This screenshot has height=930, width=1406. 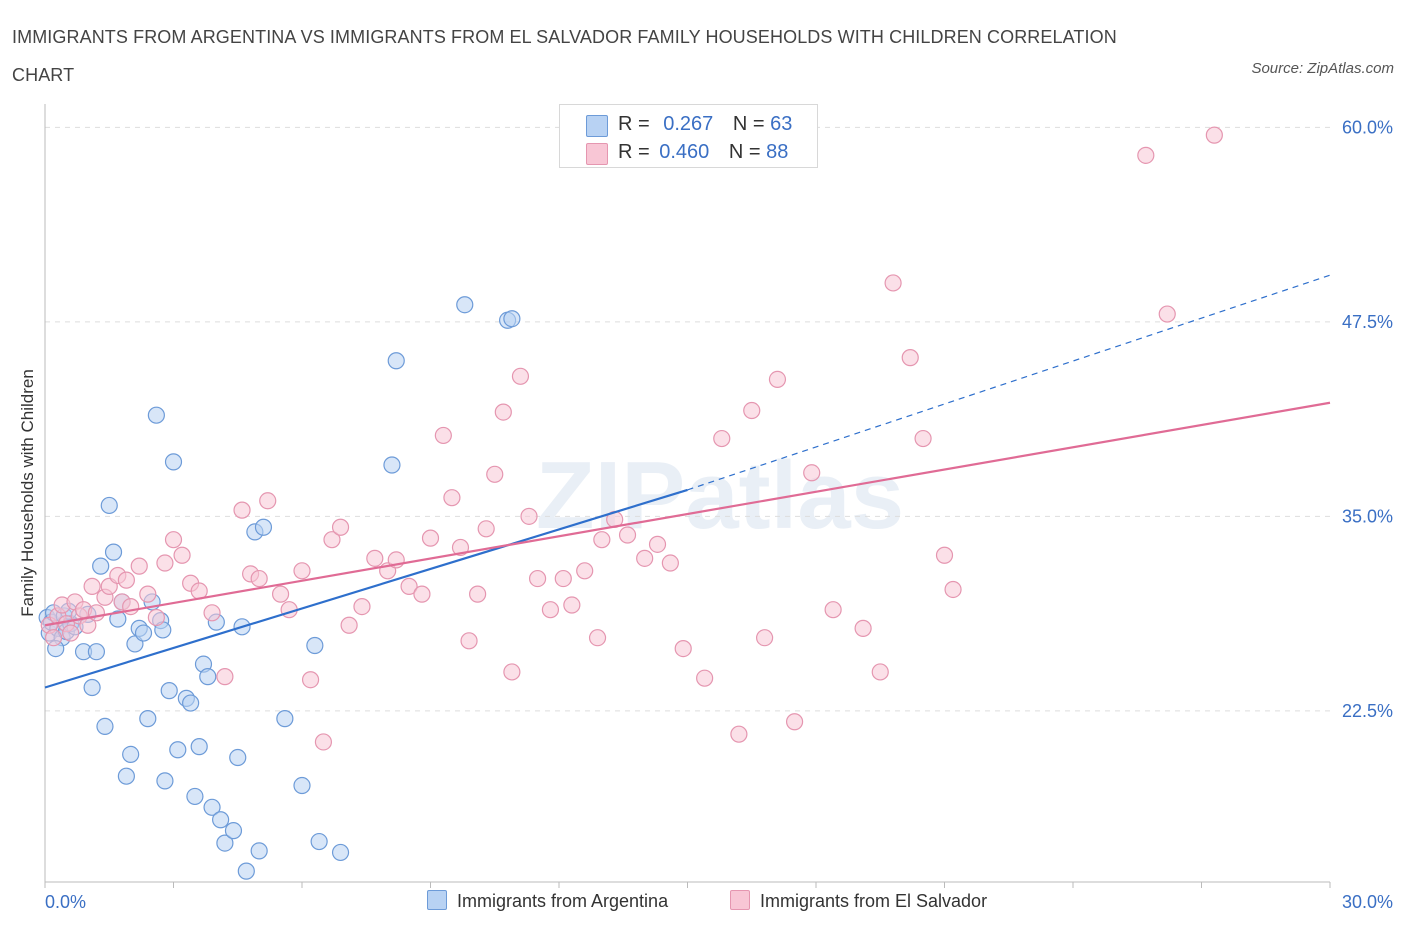 What do you see at coordinates (1367, 902) in the screenshot?
I see `x-tick-label-max: 30.0%` at bounding box center [1367, 902].